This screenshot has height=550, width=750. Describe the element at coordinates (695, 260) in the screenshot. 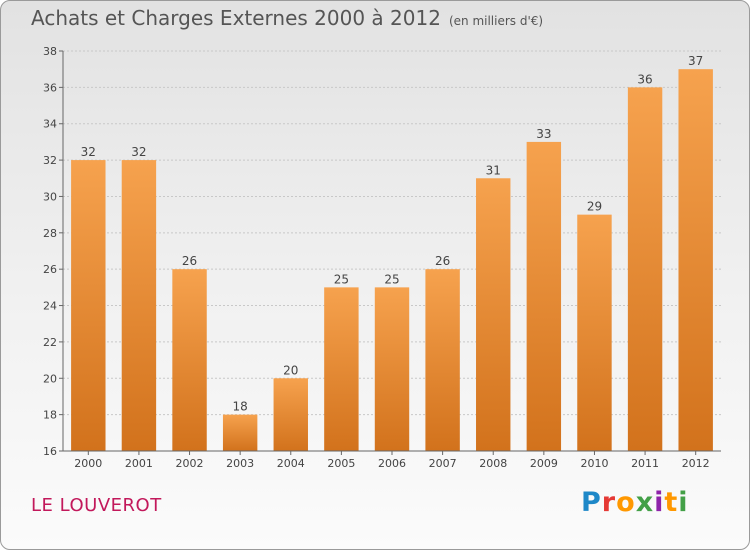

I see `bar-2012` at that location.